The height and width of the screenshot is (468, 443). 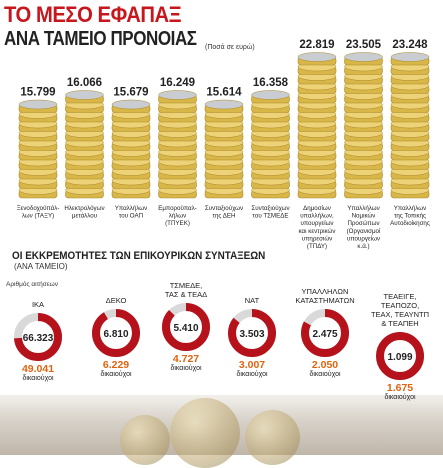 I want to click on bar-category-label: Ξενοδοχοϋπάλ-, so click(x=38, y=208).